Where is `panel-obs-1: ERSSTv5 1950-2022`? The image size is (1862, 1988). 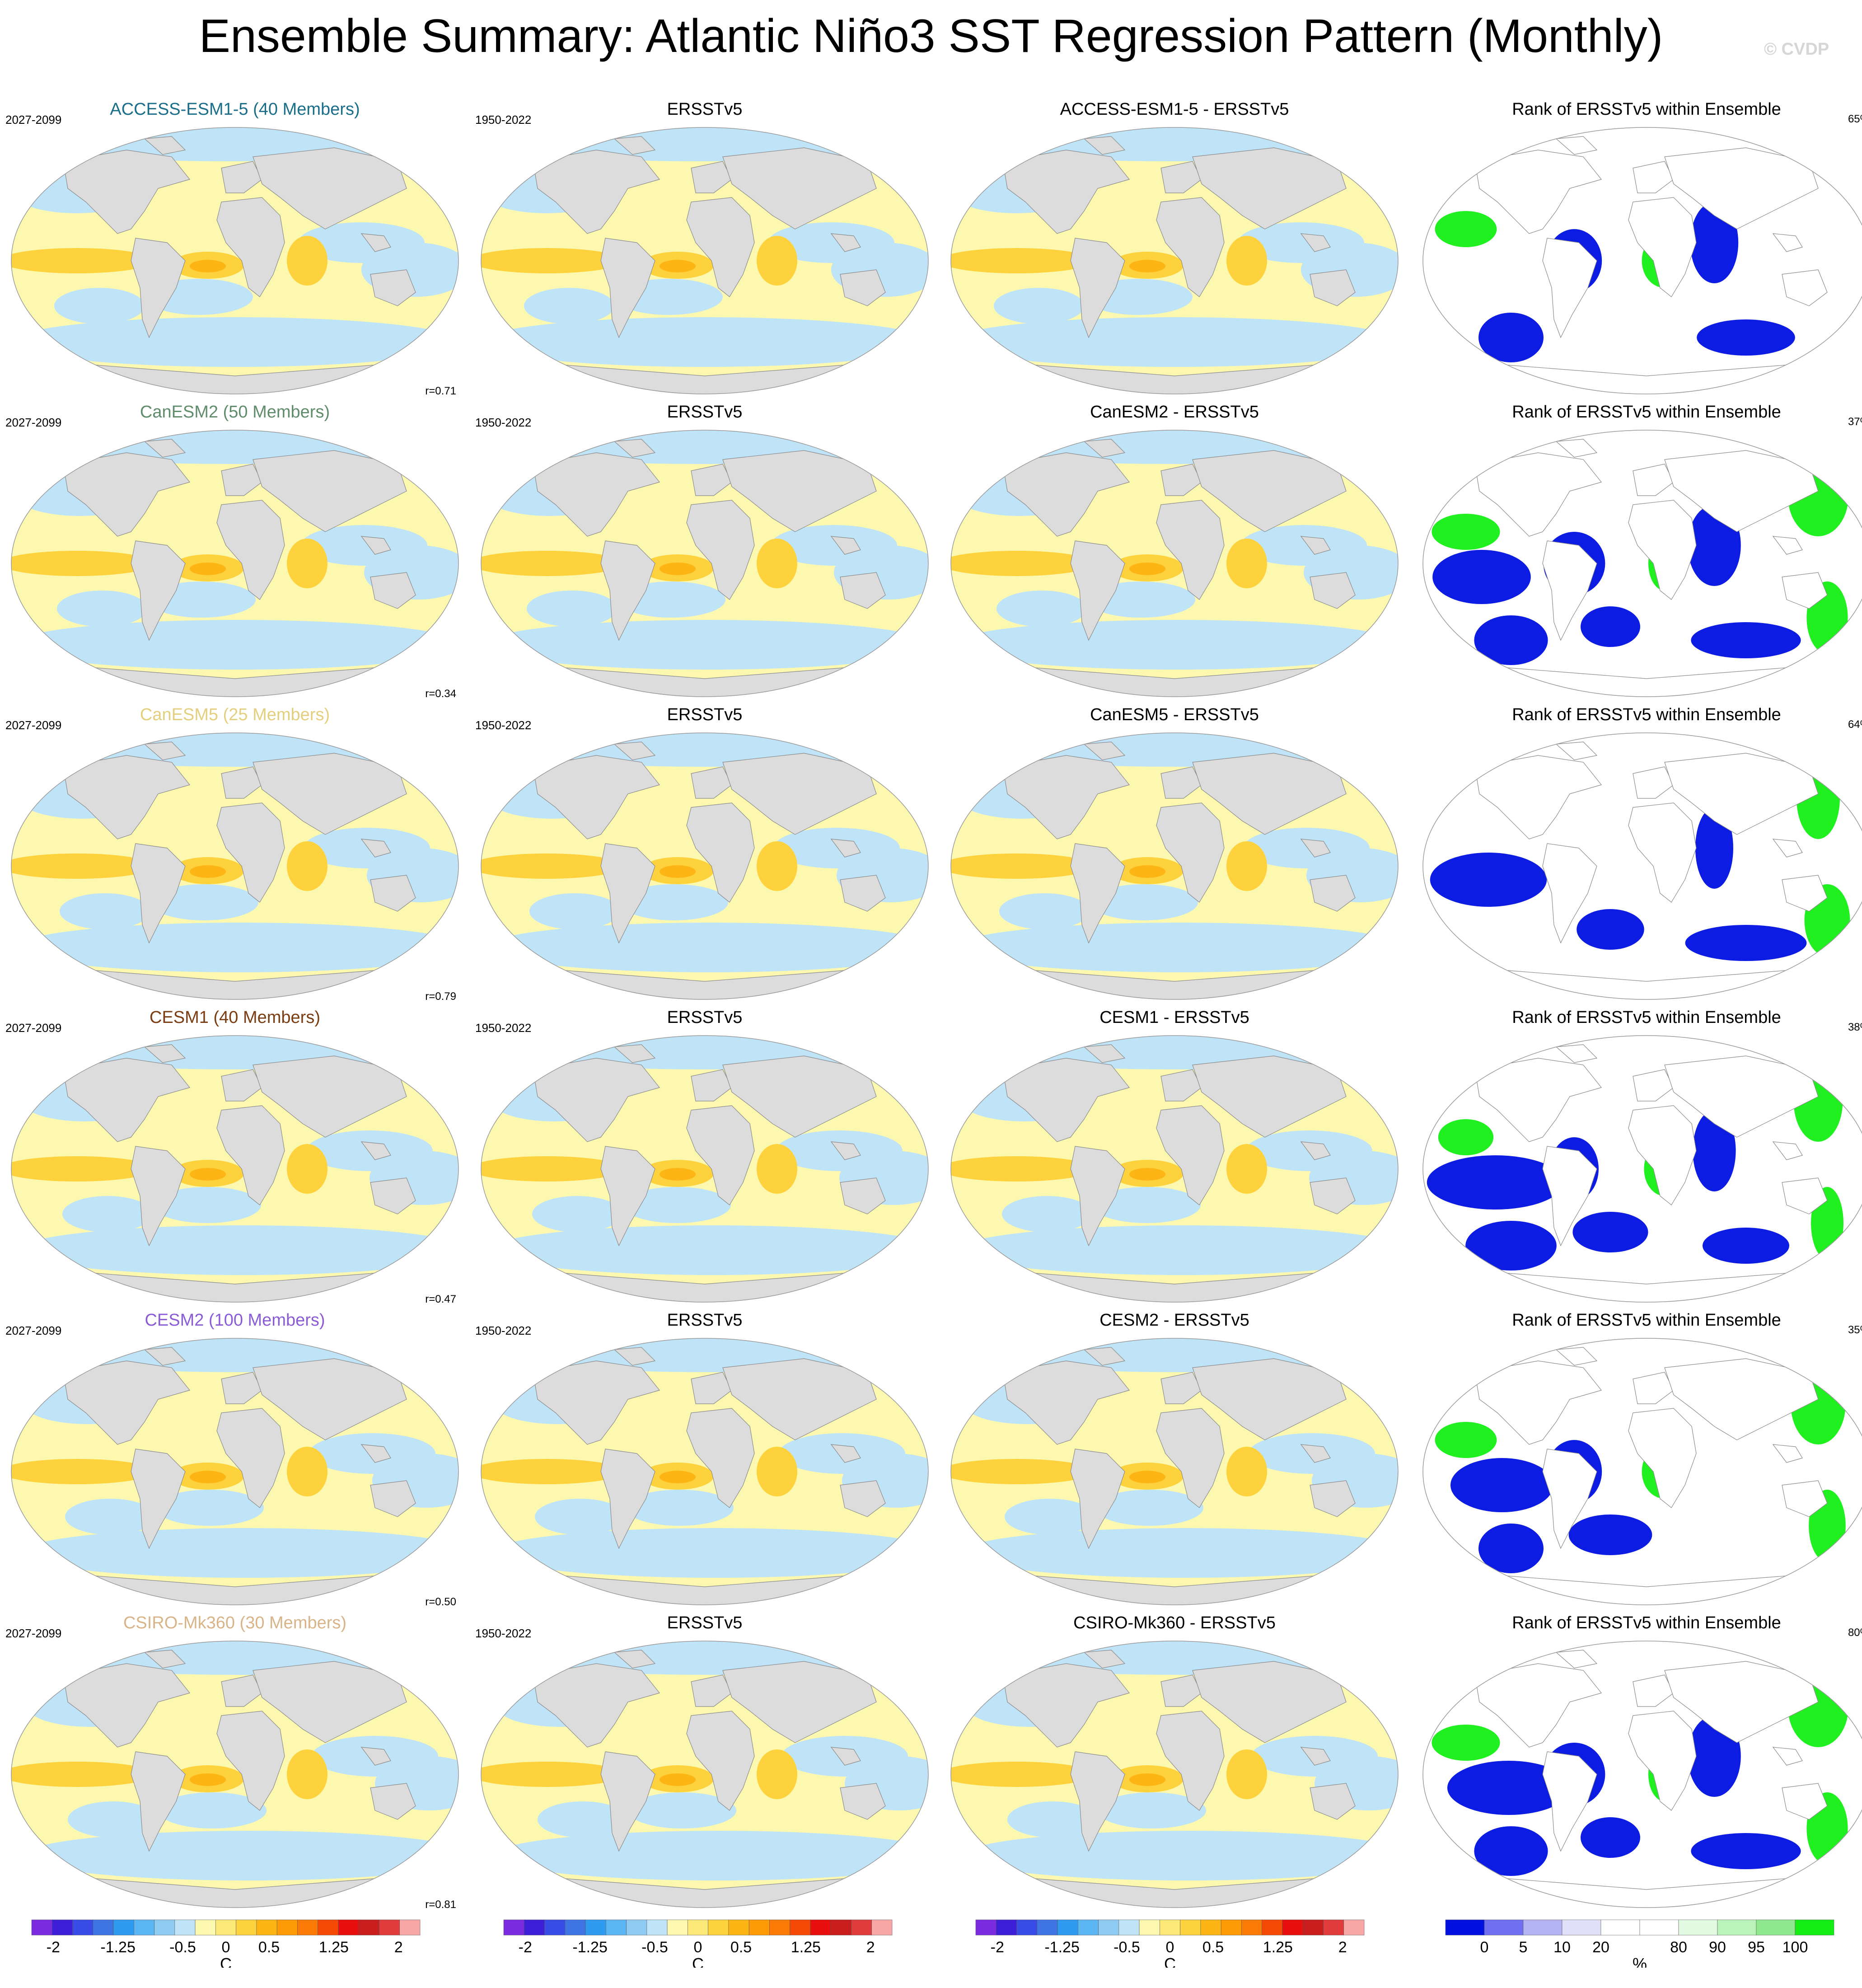 panel-obs-1: ERSSTv5 1950-2022 is located at coordinates (703, 252).